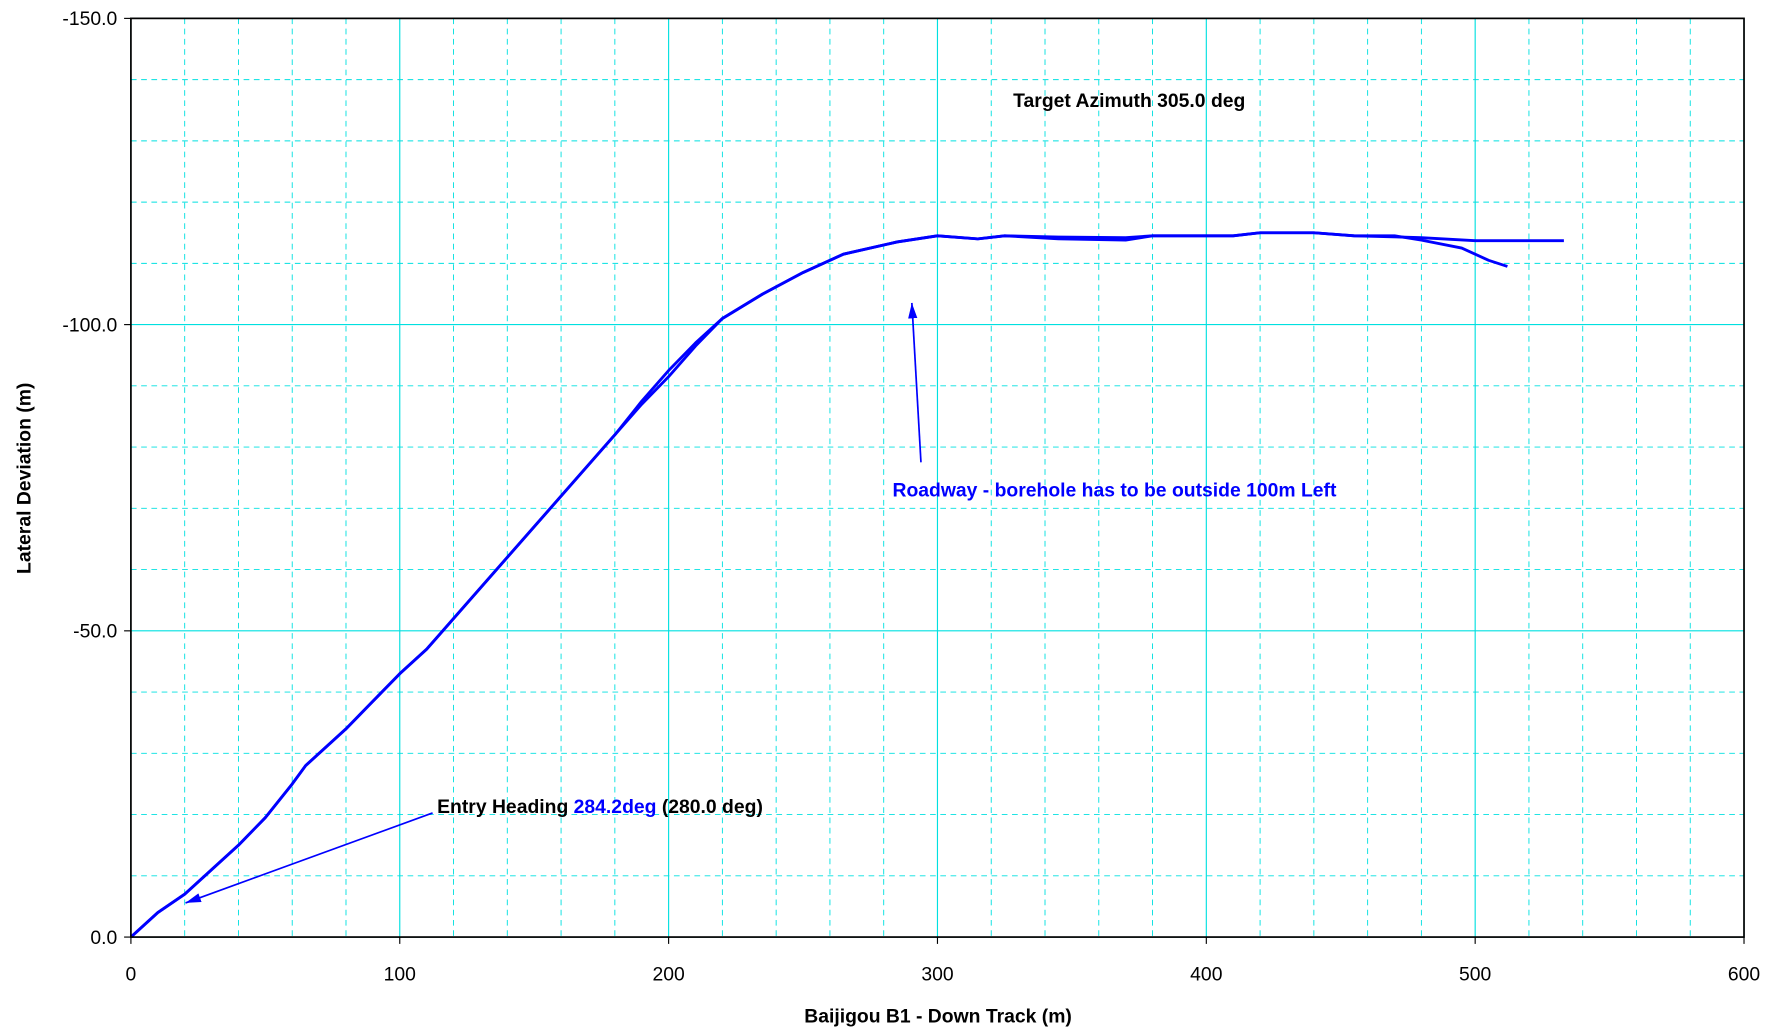 The image size is (1785, 1034). What do you see at coordinates (95, 632) in the screenshot?
I see `y-tick-label: -50.0` at bounding box center [95, 632].